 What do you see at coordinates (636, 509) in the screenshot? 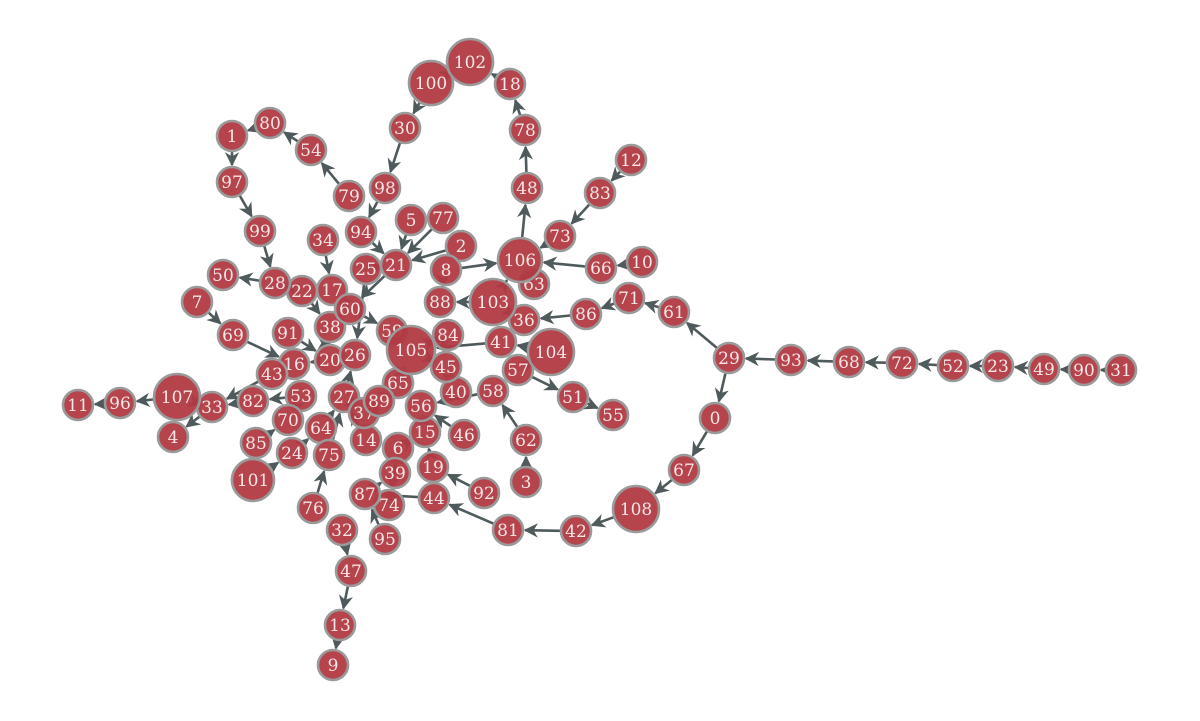
I see `node-108: 108` at bounding box center [636, 509].